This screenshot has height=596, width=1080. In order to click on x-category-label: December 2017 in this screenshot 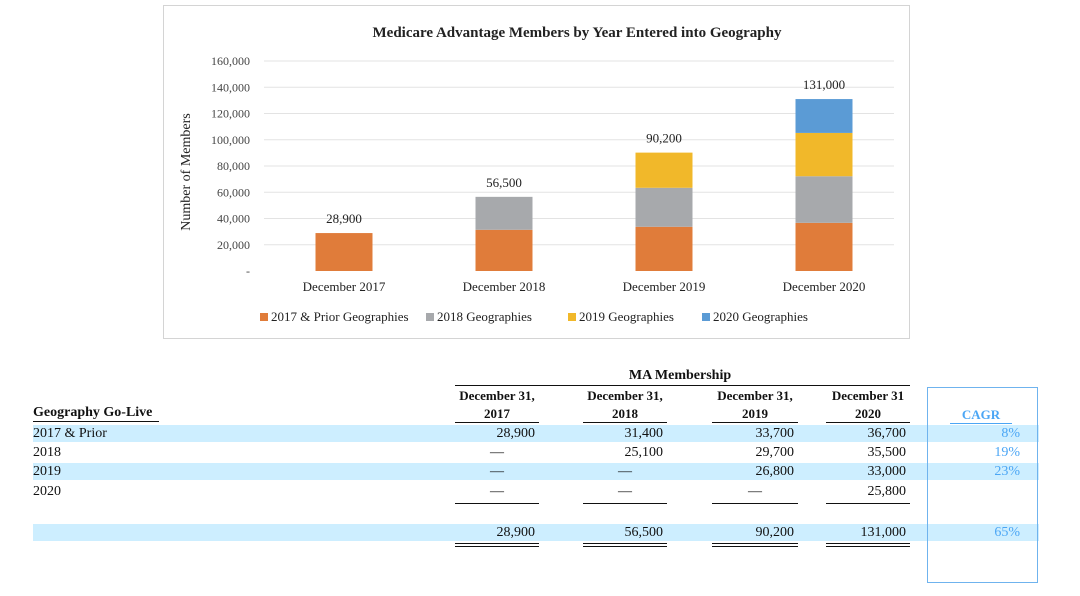, I will do `click(344, 286)`.